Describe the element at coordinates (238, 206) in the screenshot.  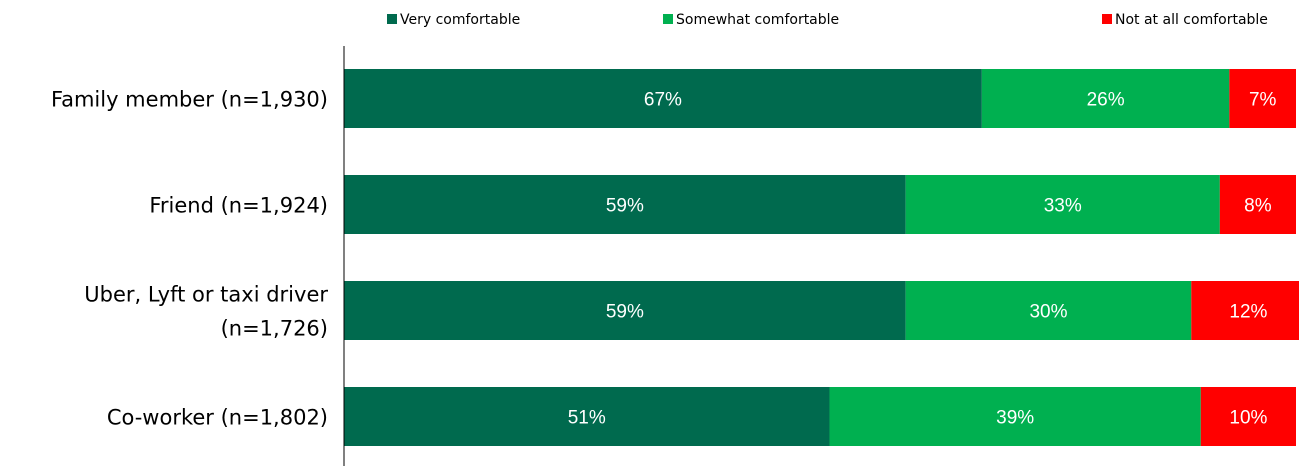
I see `category-label: Friend (n=1,924)` at that location.